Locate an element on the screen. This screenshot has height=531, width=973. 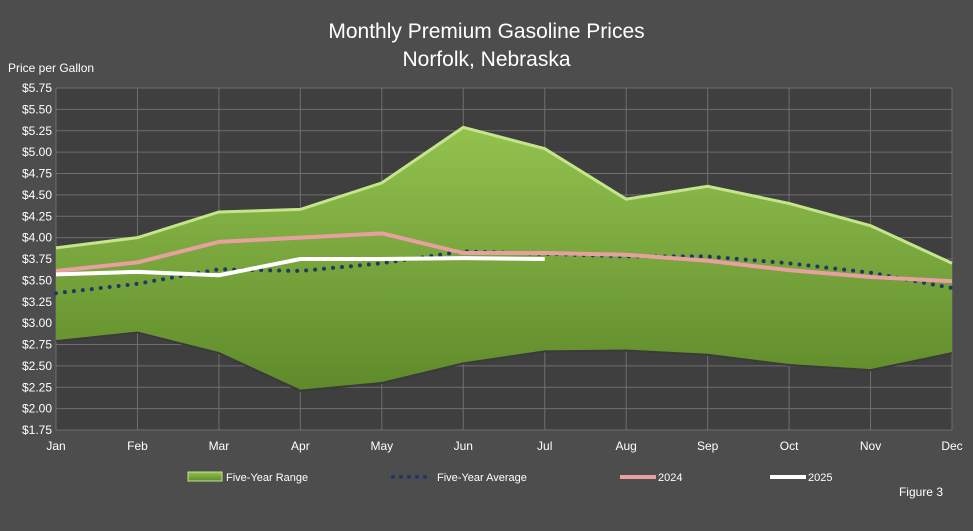
x-tick-label: May is located at coordinates (381, 446).